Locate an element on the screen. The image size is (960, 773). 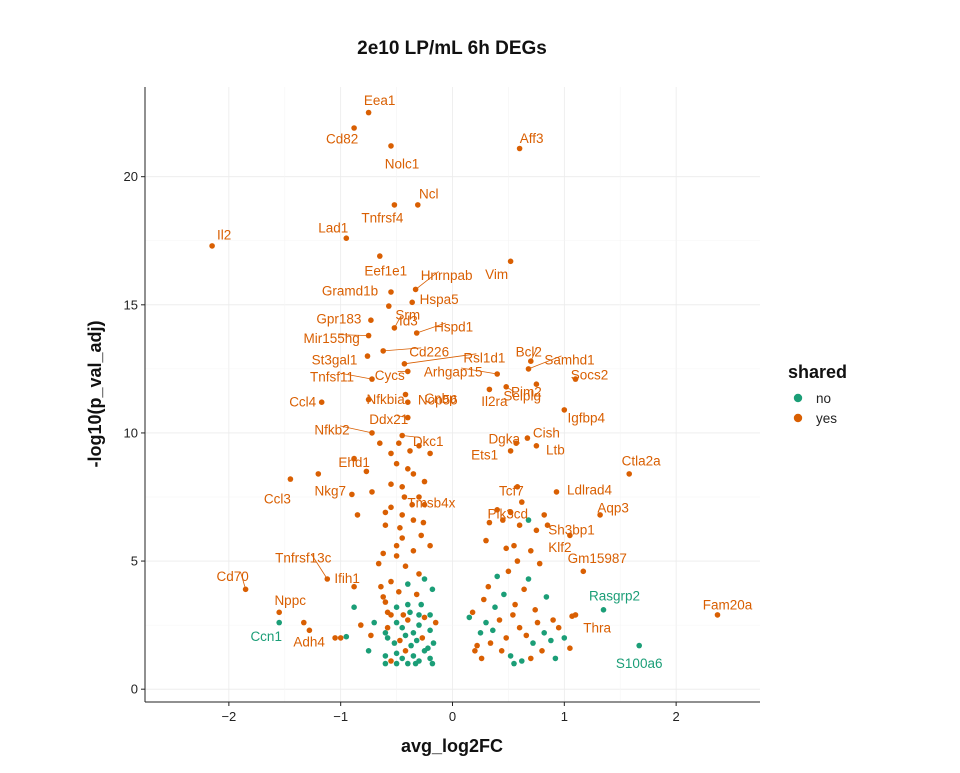
legend-key-yes is located at coordinates (798, 418).